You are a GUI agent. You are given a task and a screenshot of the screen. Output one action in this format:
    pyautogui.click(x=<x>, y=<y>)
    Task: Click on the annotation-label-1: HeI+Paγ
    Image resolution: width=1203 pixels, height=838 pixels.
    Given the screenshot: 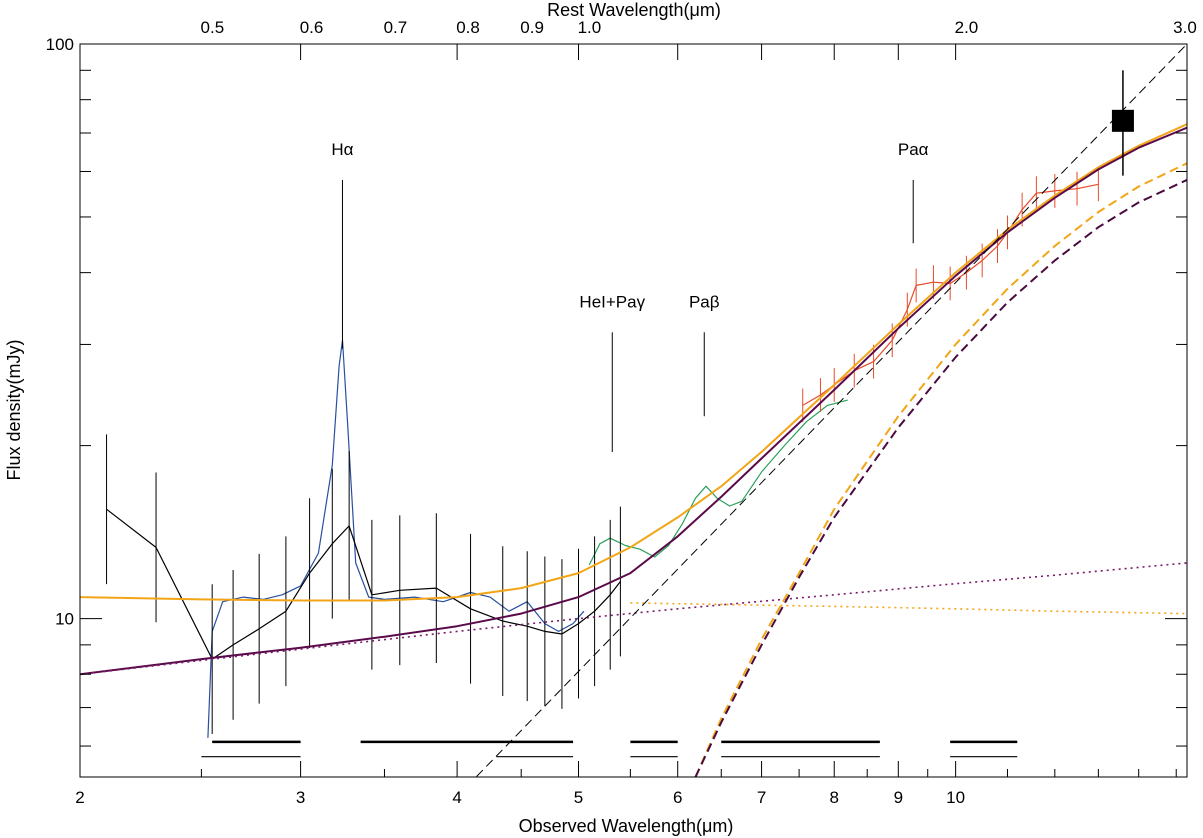 What is the action you would take?
    pyautogui.click(x=612, y=301)
    